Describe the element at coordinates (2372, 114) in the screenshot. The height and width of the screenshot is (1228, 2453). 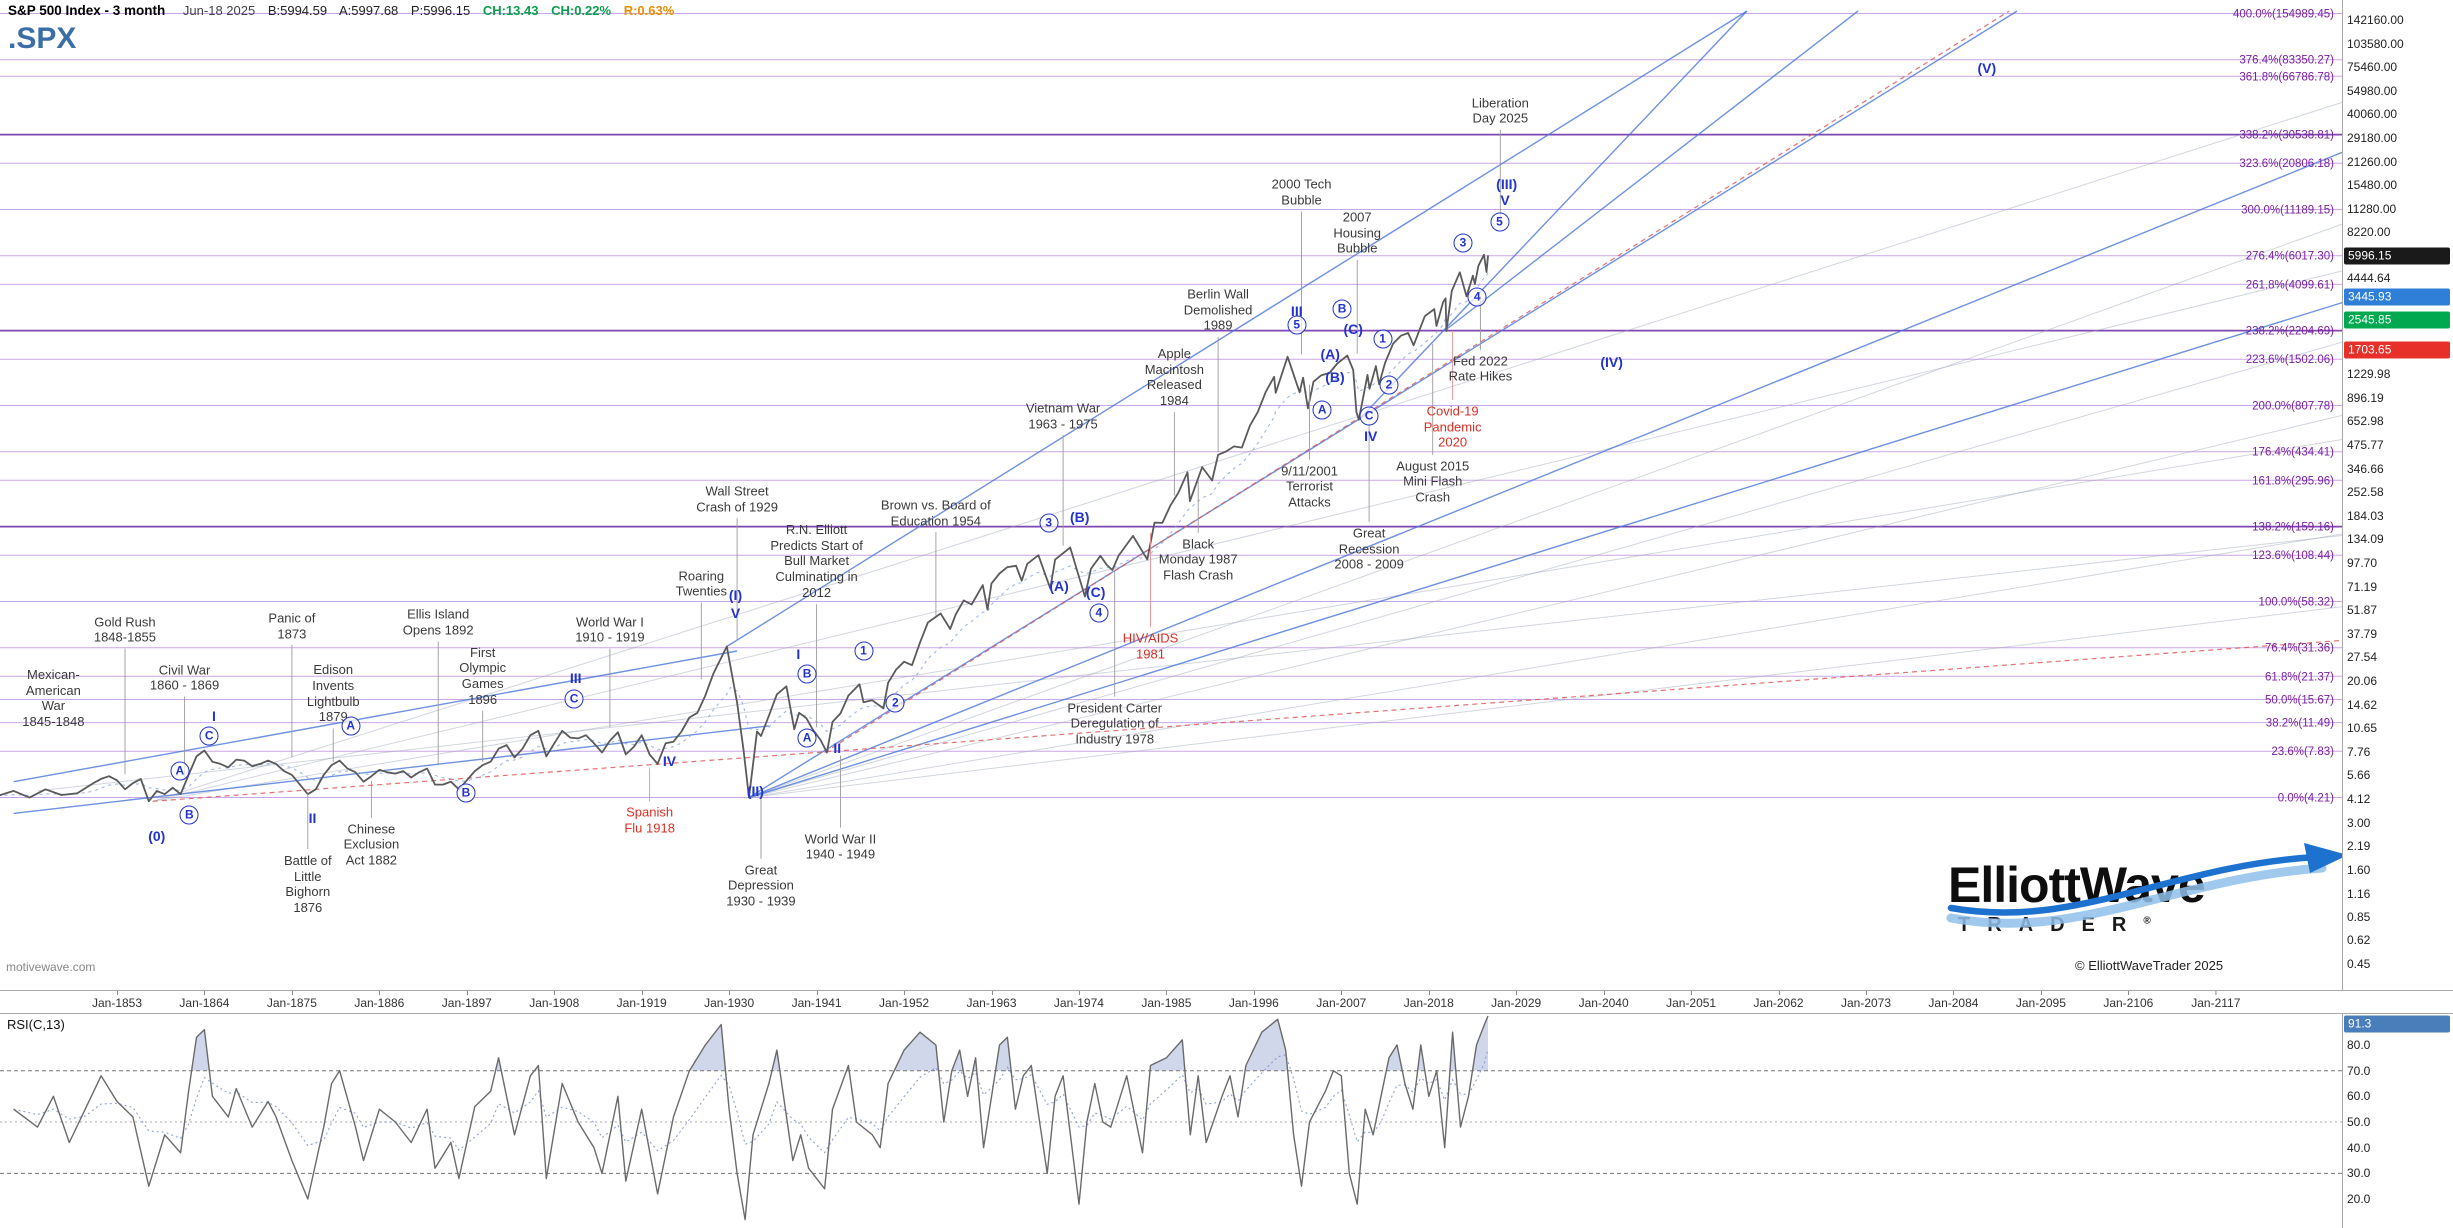
I see `price-axis-tick: 40060.00` at that location.